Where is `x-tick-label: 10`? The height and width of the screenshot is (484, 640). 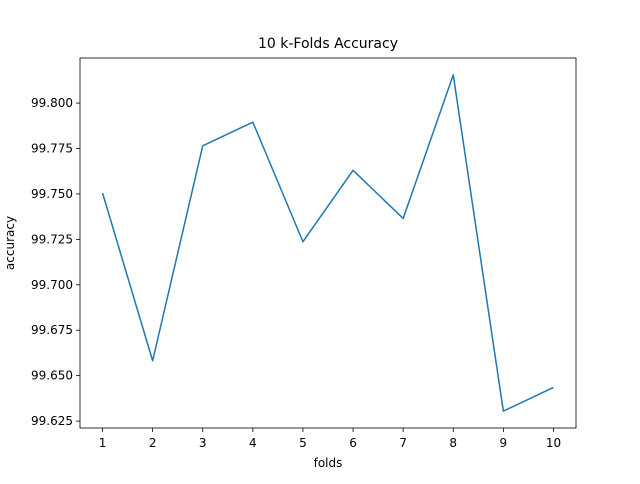 x-tick-label: 10 is located at coordinates (553, 443).